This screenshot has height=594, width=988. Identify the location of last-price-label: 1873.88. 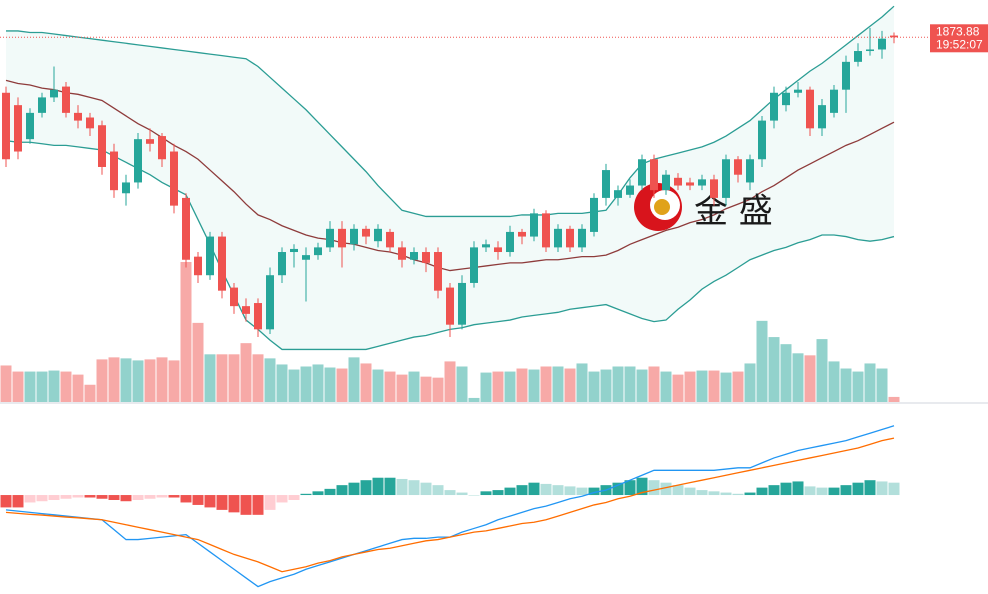
(958, 31).